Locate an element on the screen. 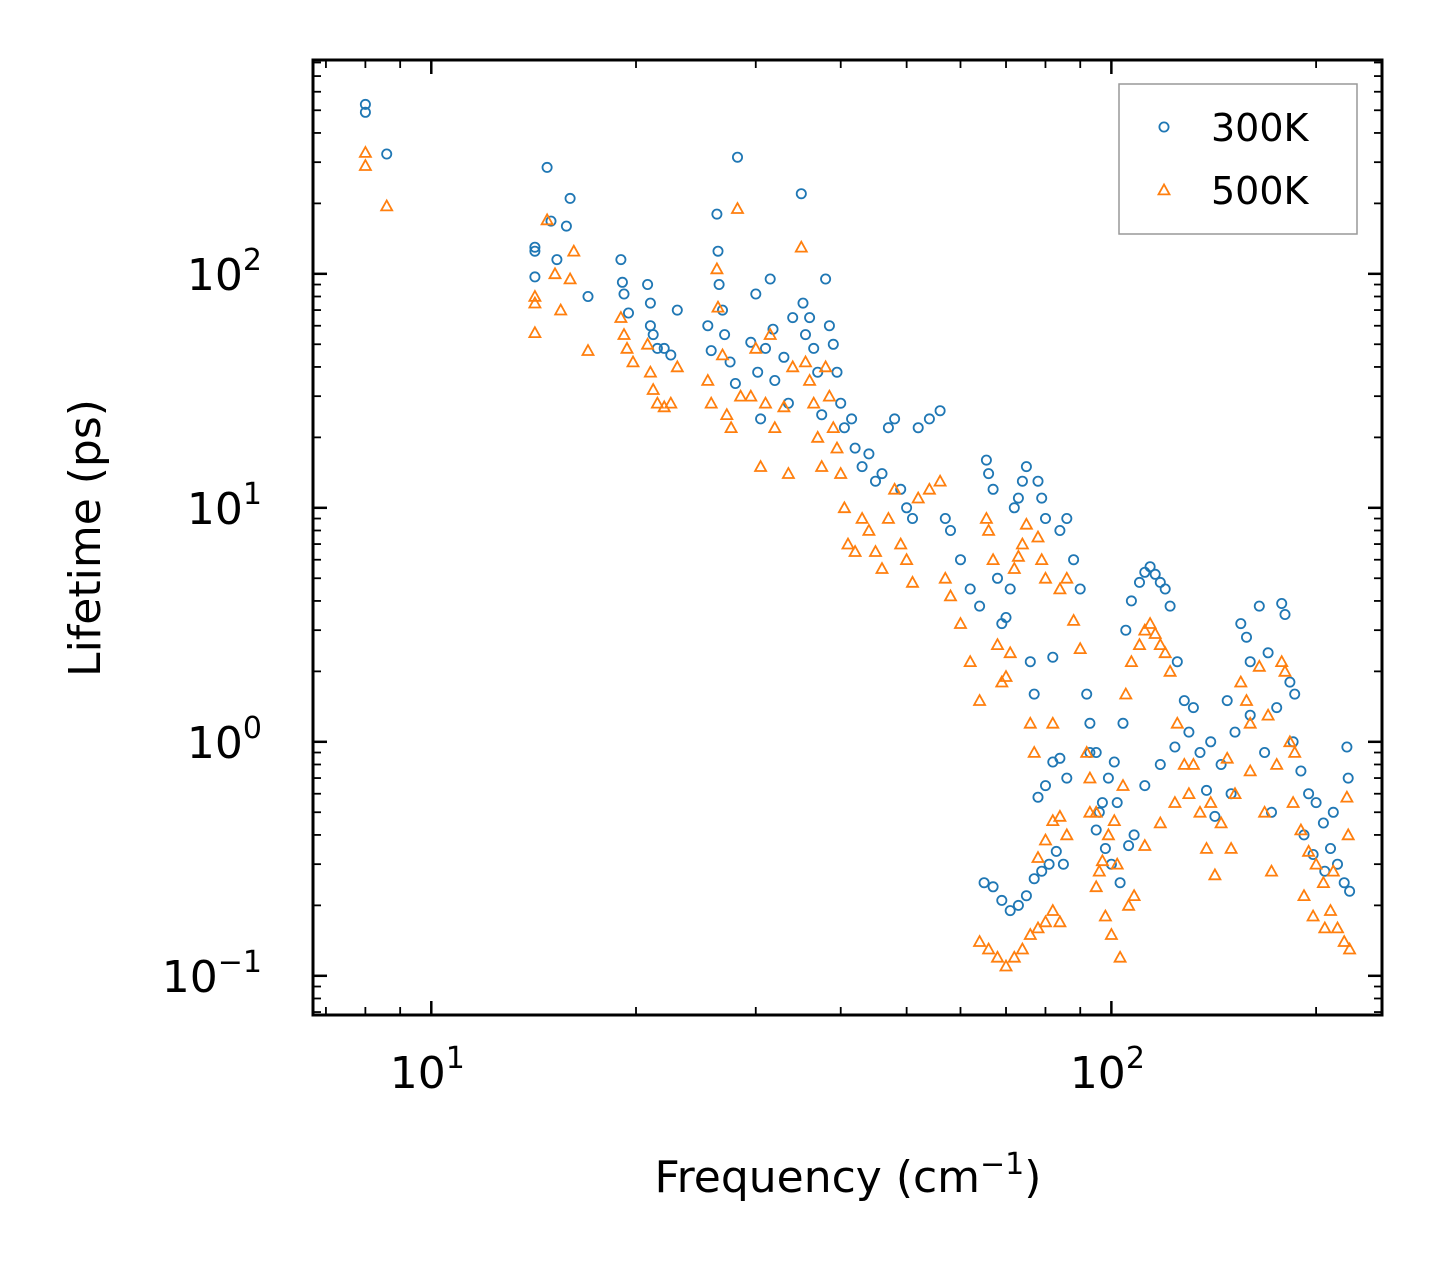 This screenshot has width=1442, height=1265. y-tick-label: 102 is located at coordinates (224, 272).